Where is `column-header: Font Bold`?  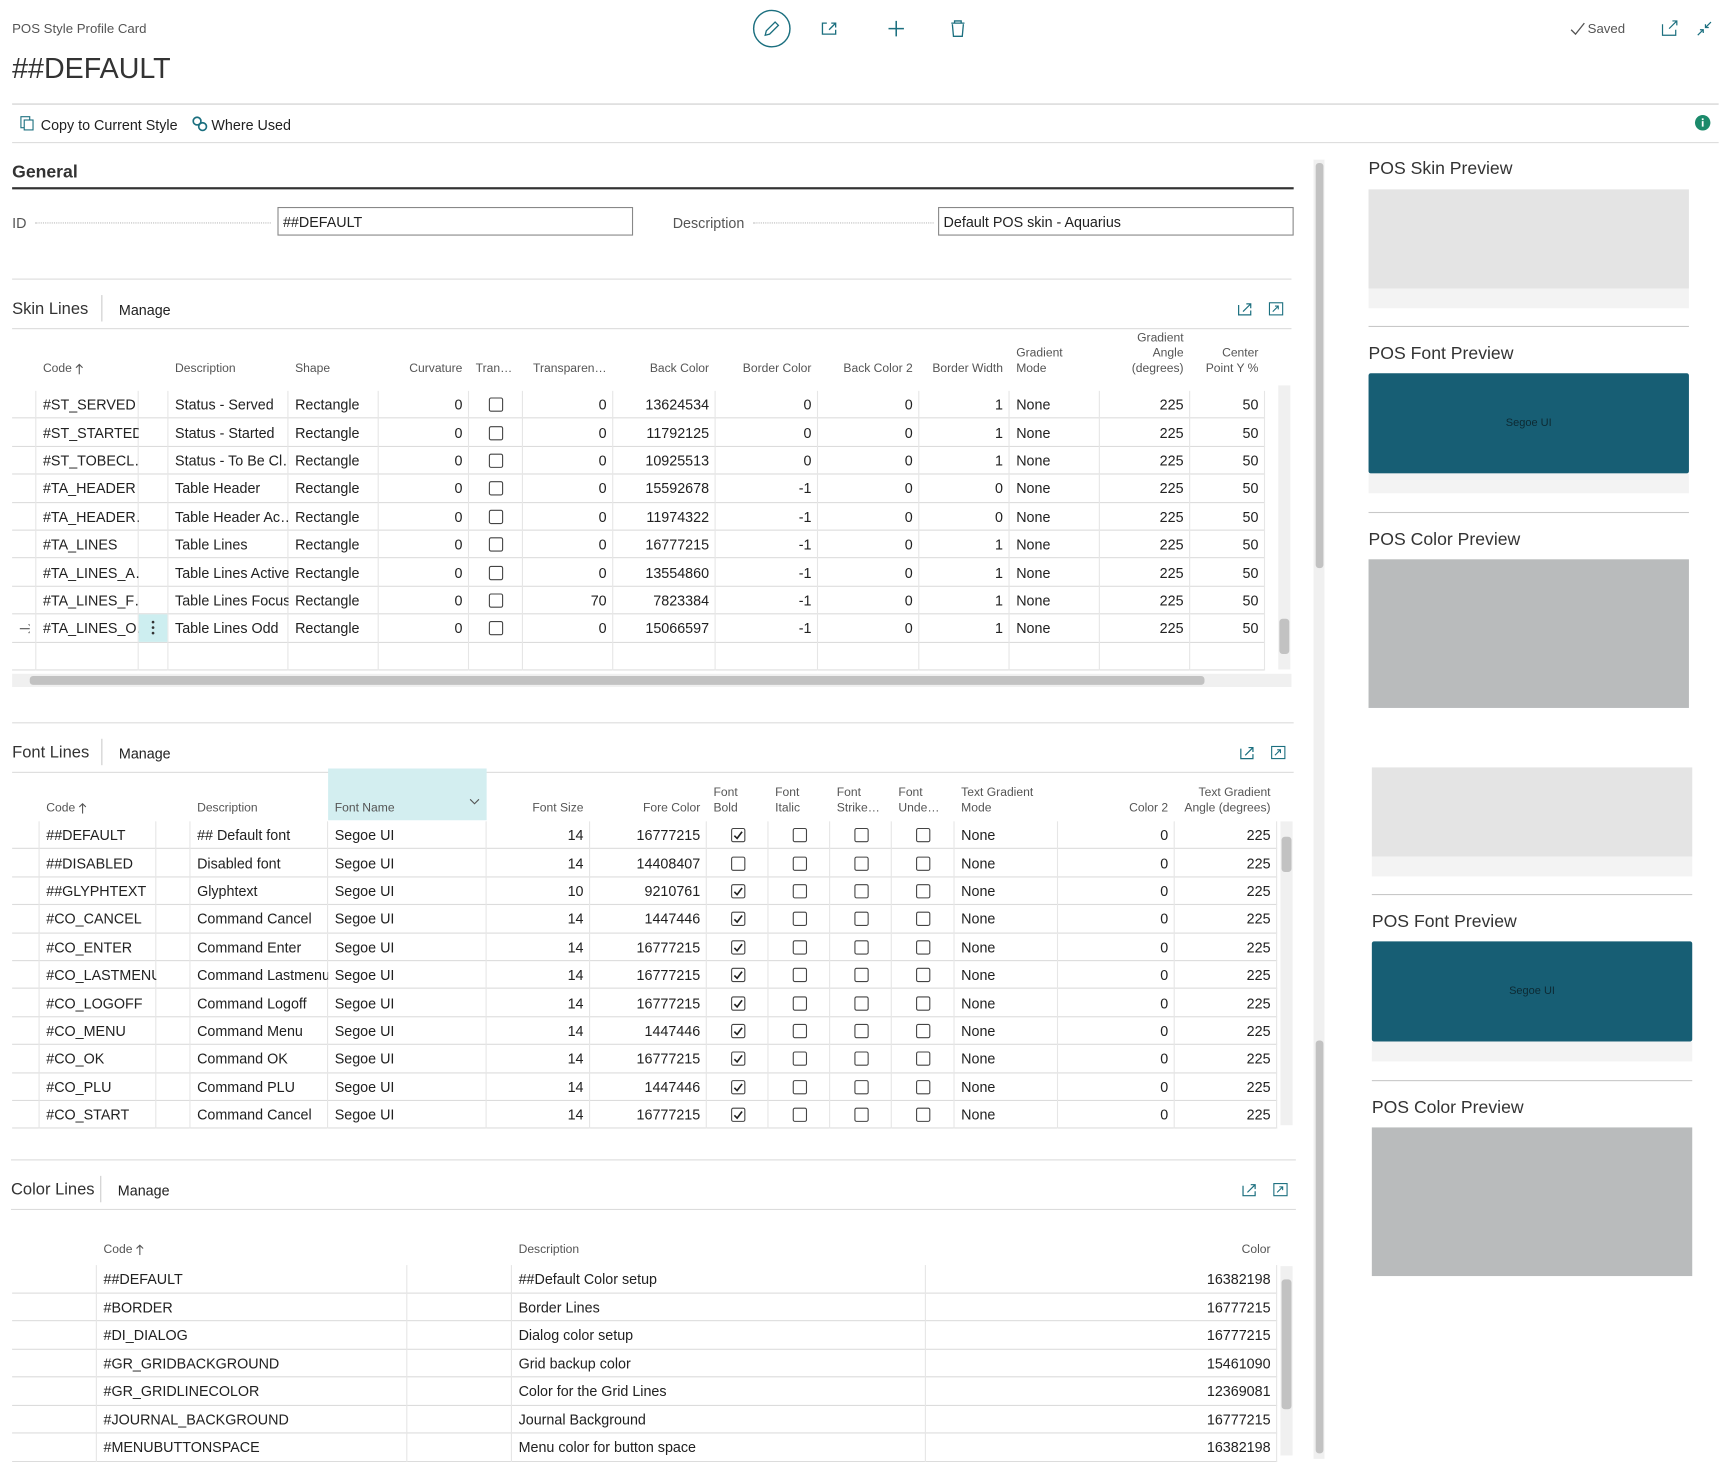
column-header: Font Bold is located at coordinates (725, 800).